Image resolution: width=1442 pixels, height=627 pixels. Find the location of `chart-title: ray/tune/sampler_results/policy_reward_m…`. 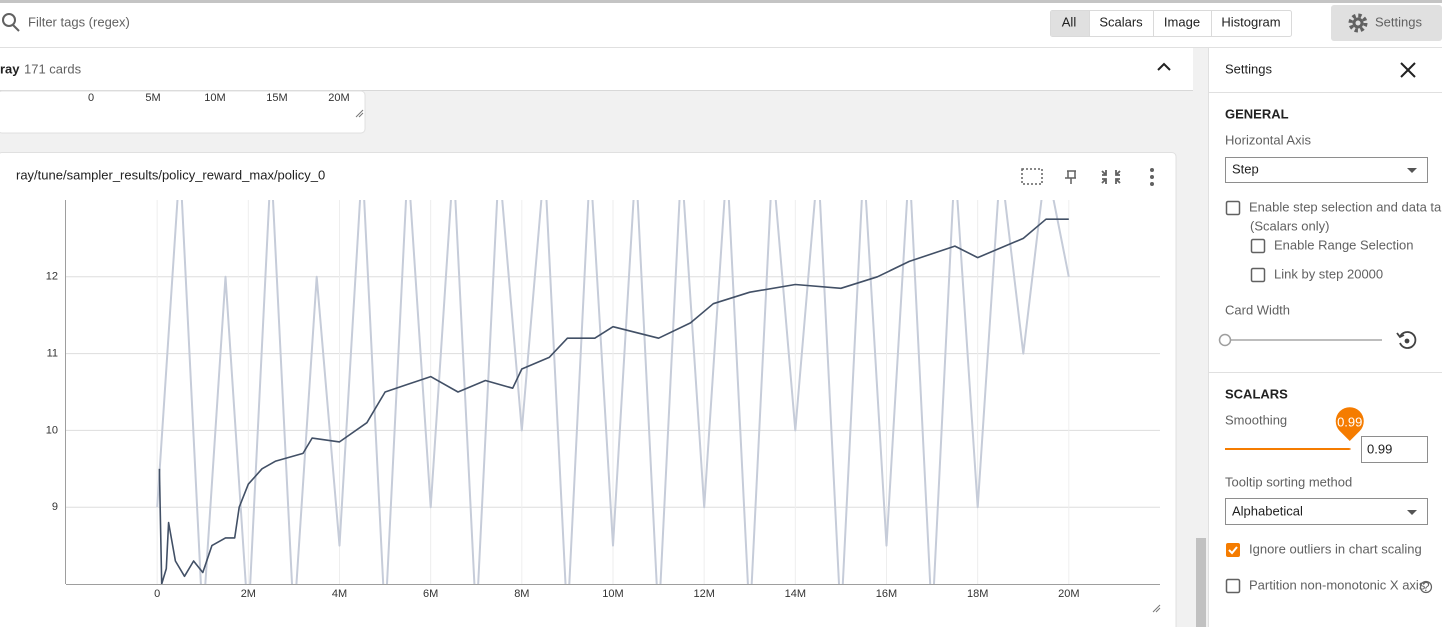

chart-title: ray/tune/sampler_results/policy_reward_m… is located at coordinates (170, 174).